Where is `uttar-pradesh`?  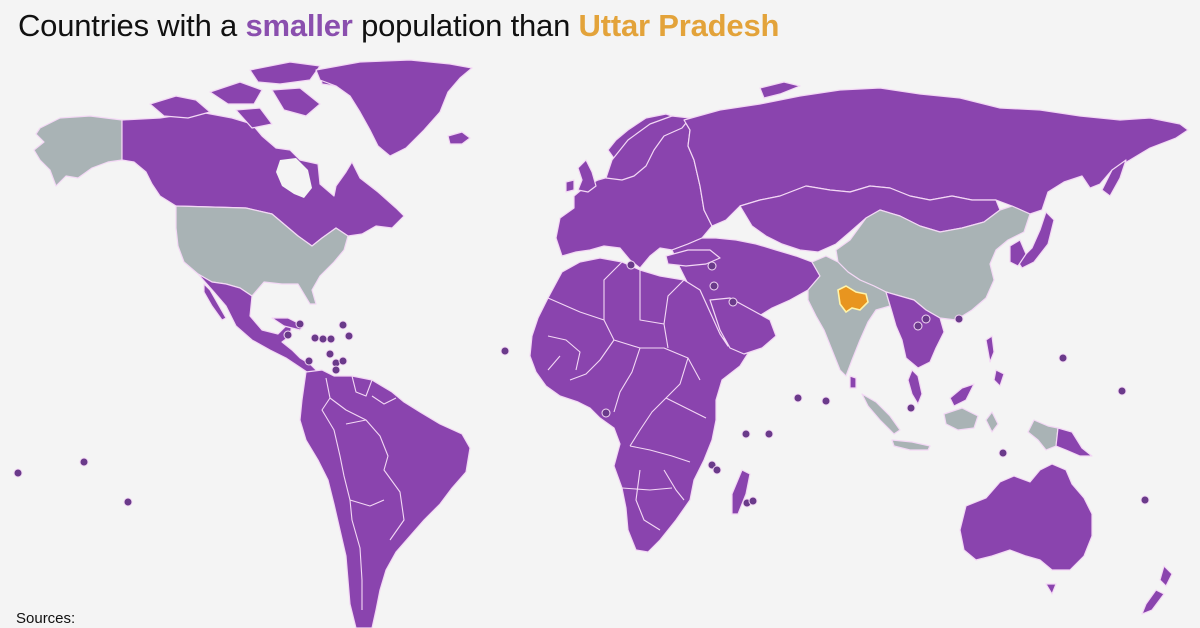 uttar-pradesh is located at coordinates (853, 299).